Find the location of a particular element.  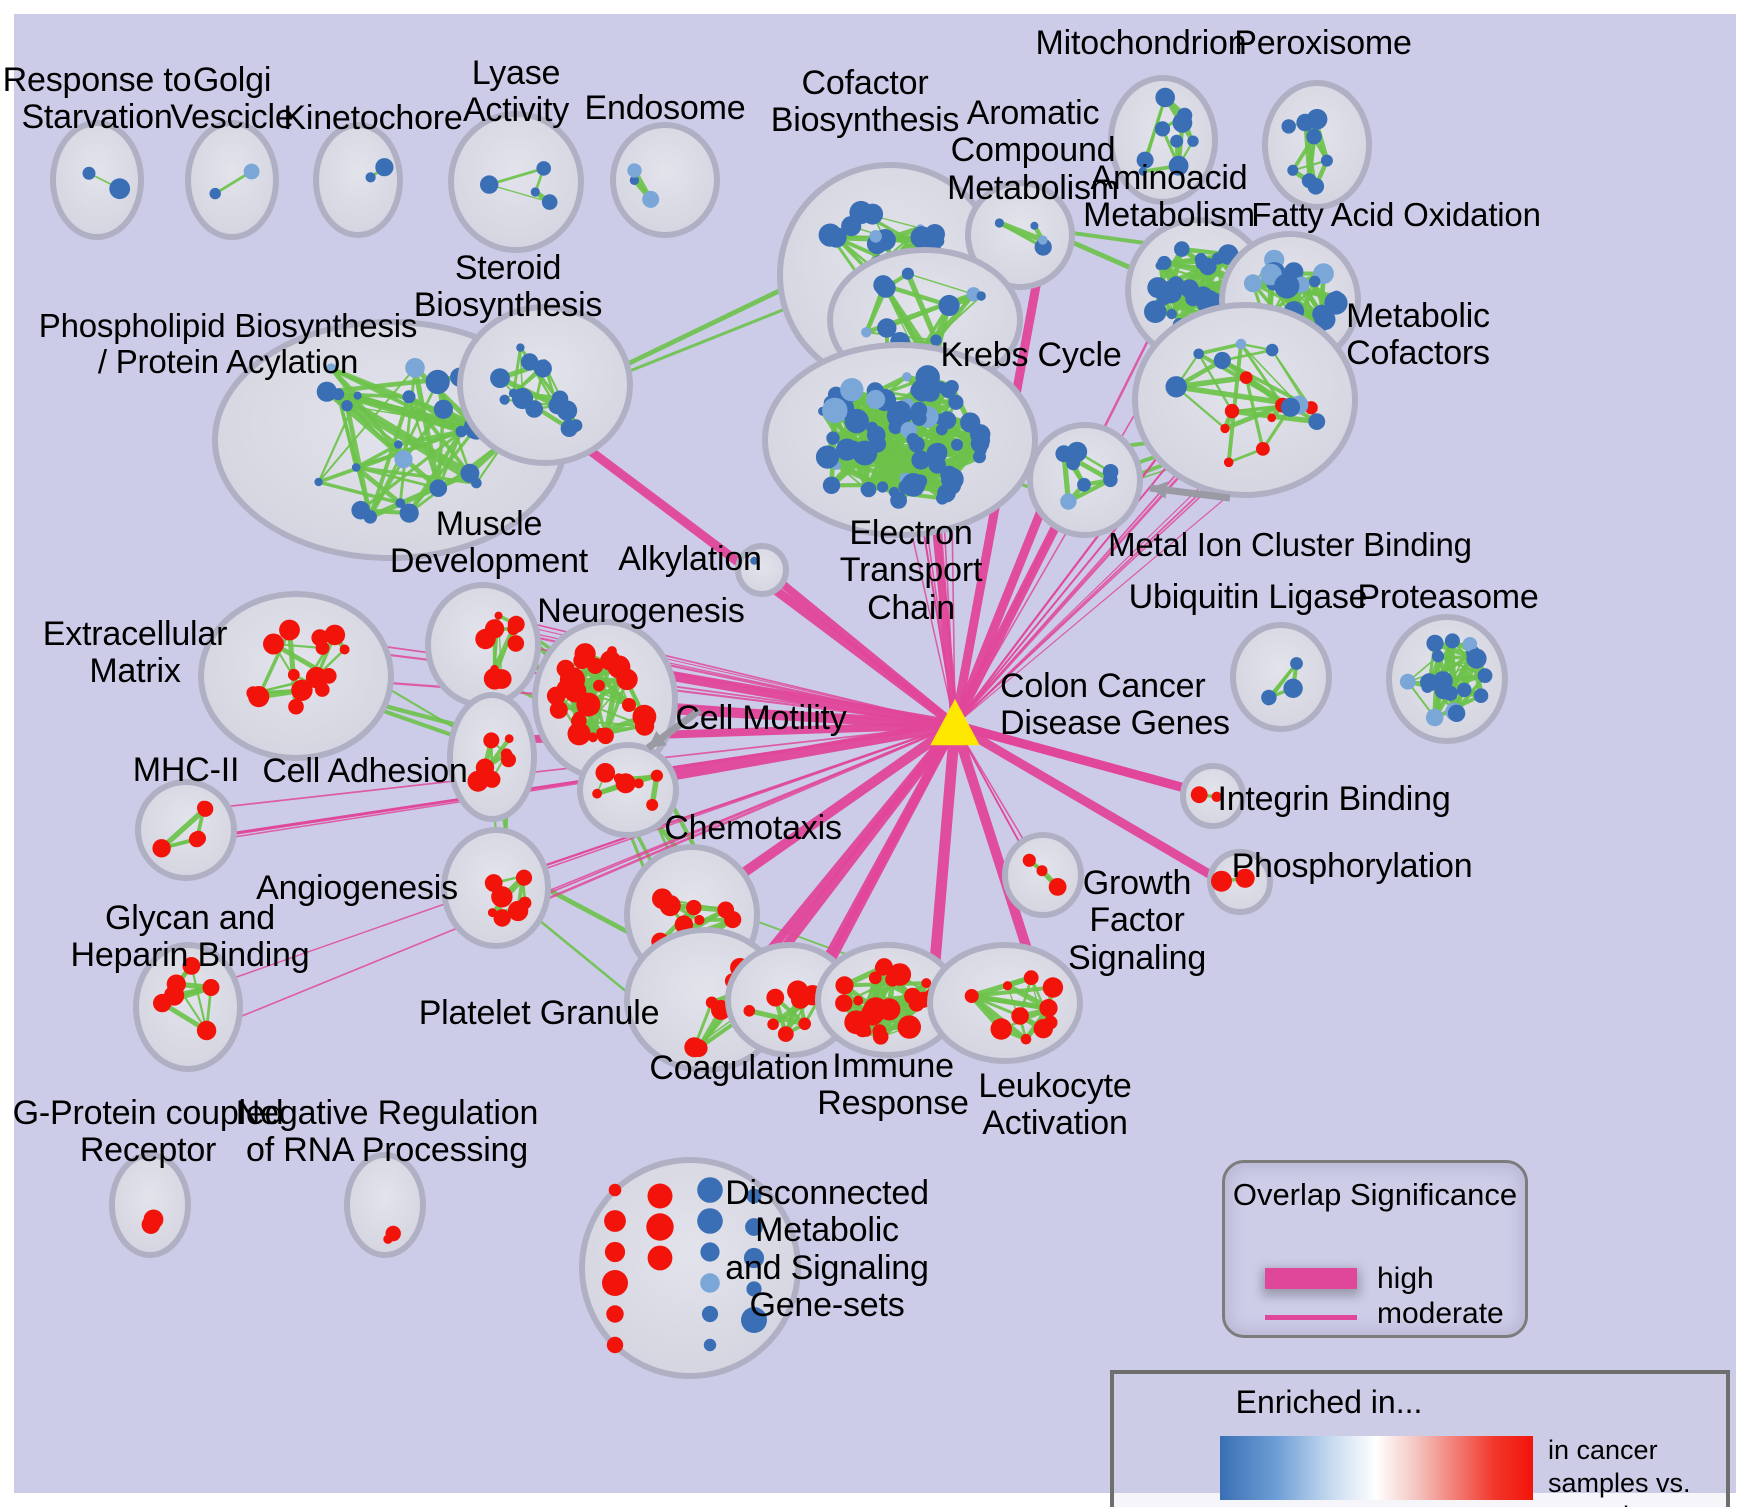

cluster-growth-factor-signaling is located at coordinates (1043, 875).